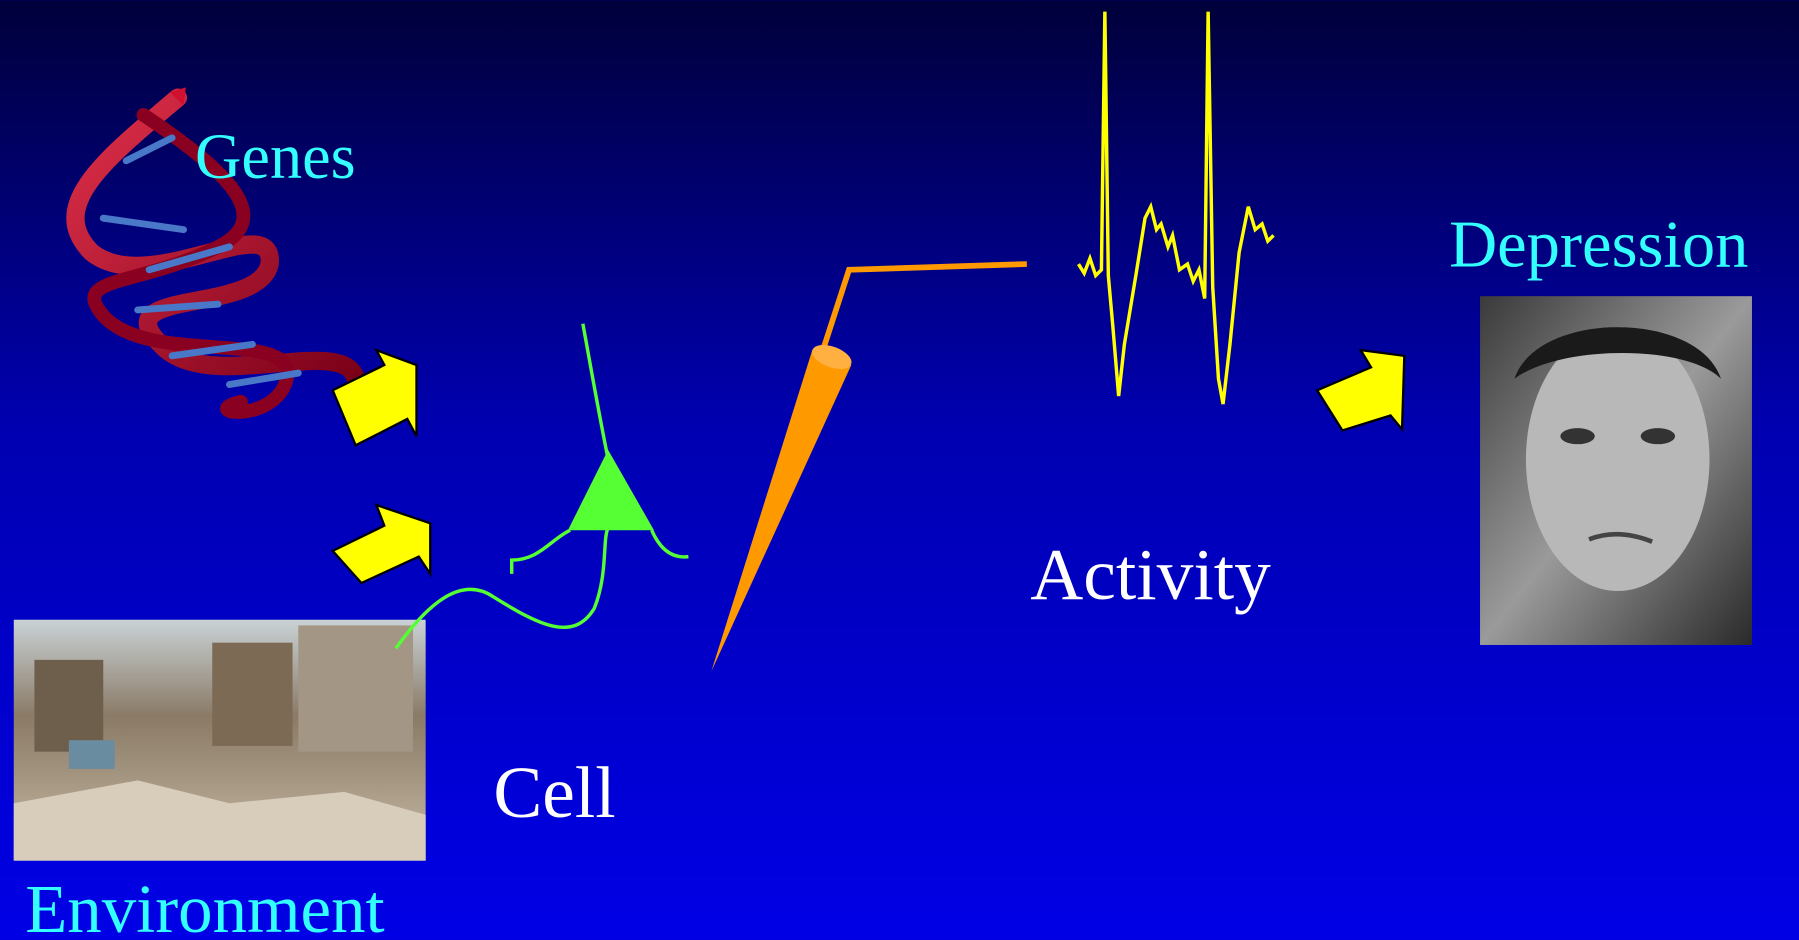 Image resolution: width=1799 pixels, height=940 pixels. Describe the element at coordinates (219, 740) in the screenshot. I see `environment-photo` at that location.